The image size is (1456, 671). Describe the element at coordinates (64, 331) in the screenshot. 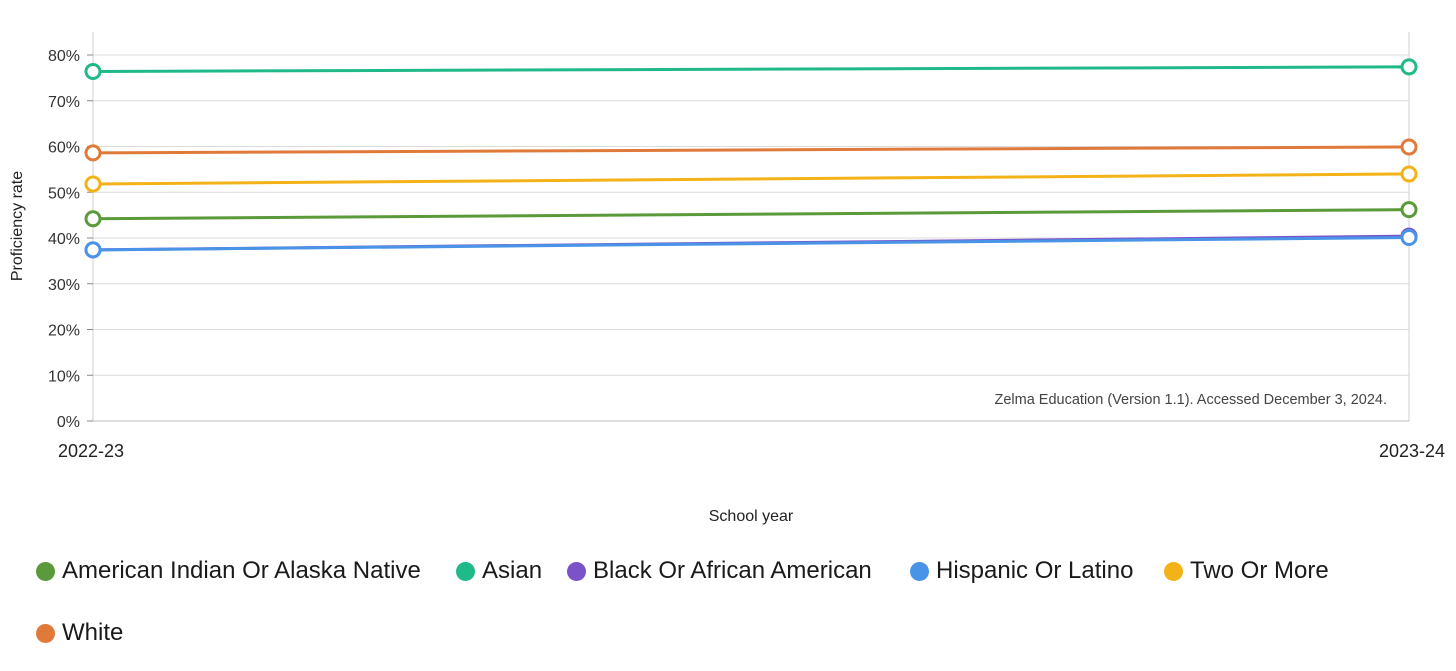

I see `y-tick-label: 20%` at that location.